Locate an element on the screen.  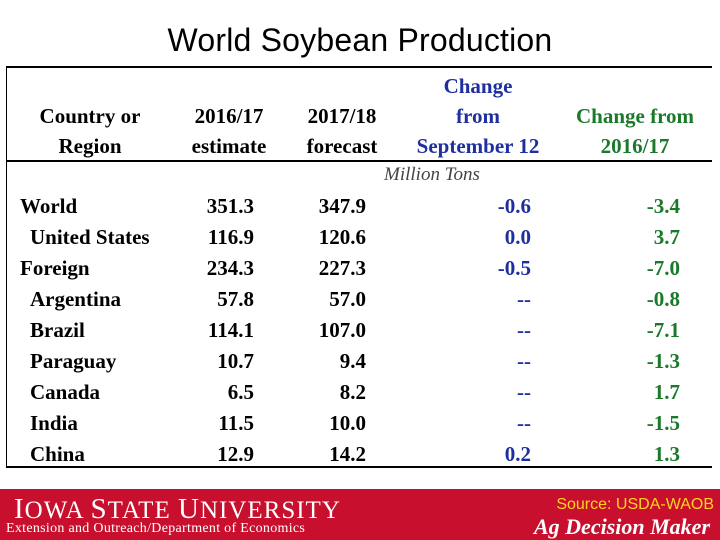
row-forecast: 10.0 is located at coordinates (347, 423).